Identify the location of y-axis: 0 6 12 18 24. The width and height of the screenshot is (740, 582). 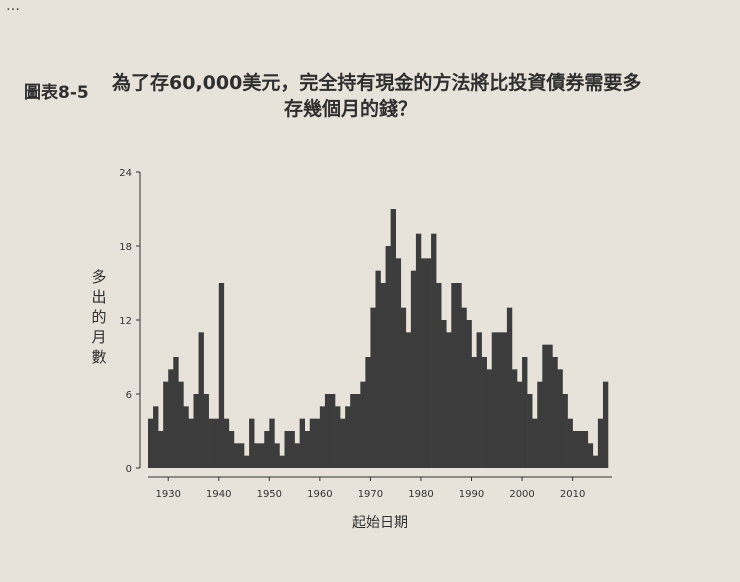
(130, 321).